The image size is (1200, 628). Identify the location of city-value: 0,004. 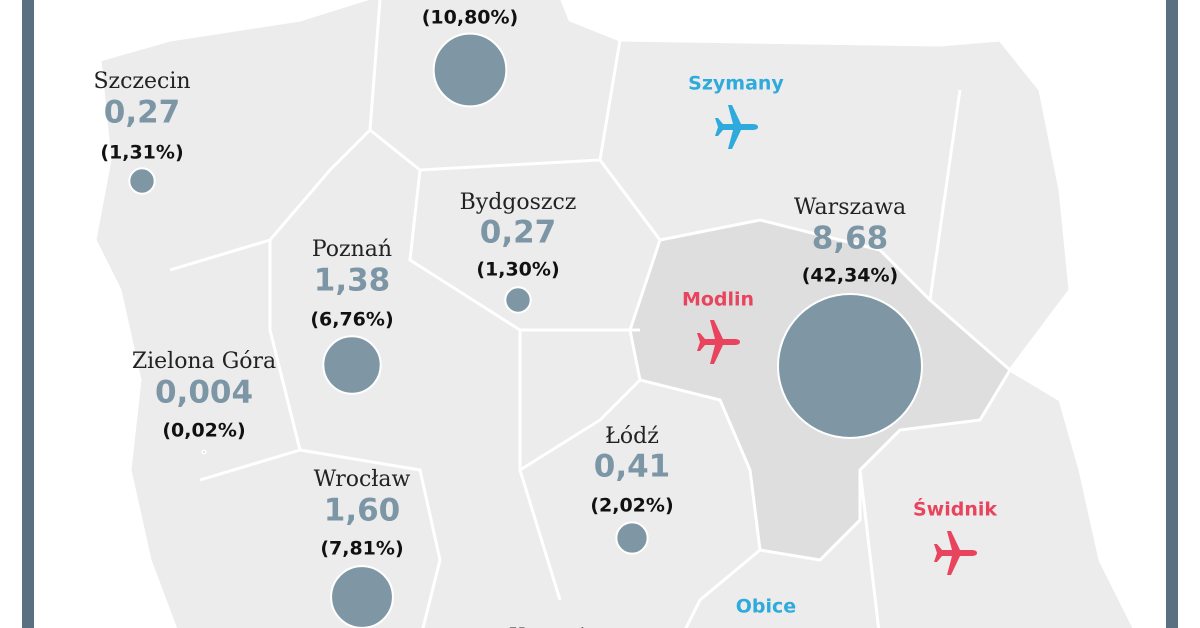
(204, 393).